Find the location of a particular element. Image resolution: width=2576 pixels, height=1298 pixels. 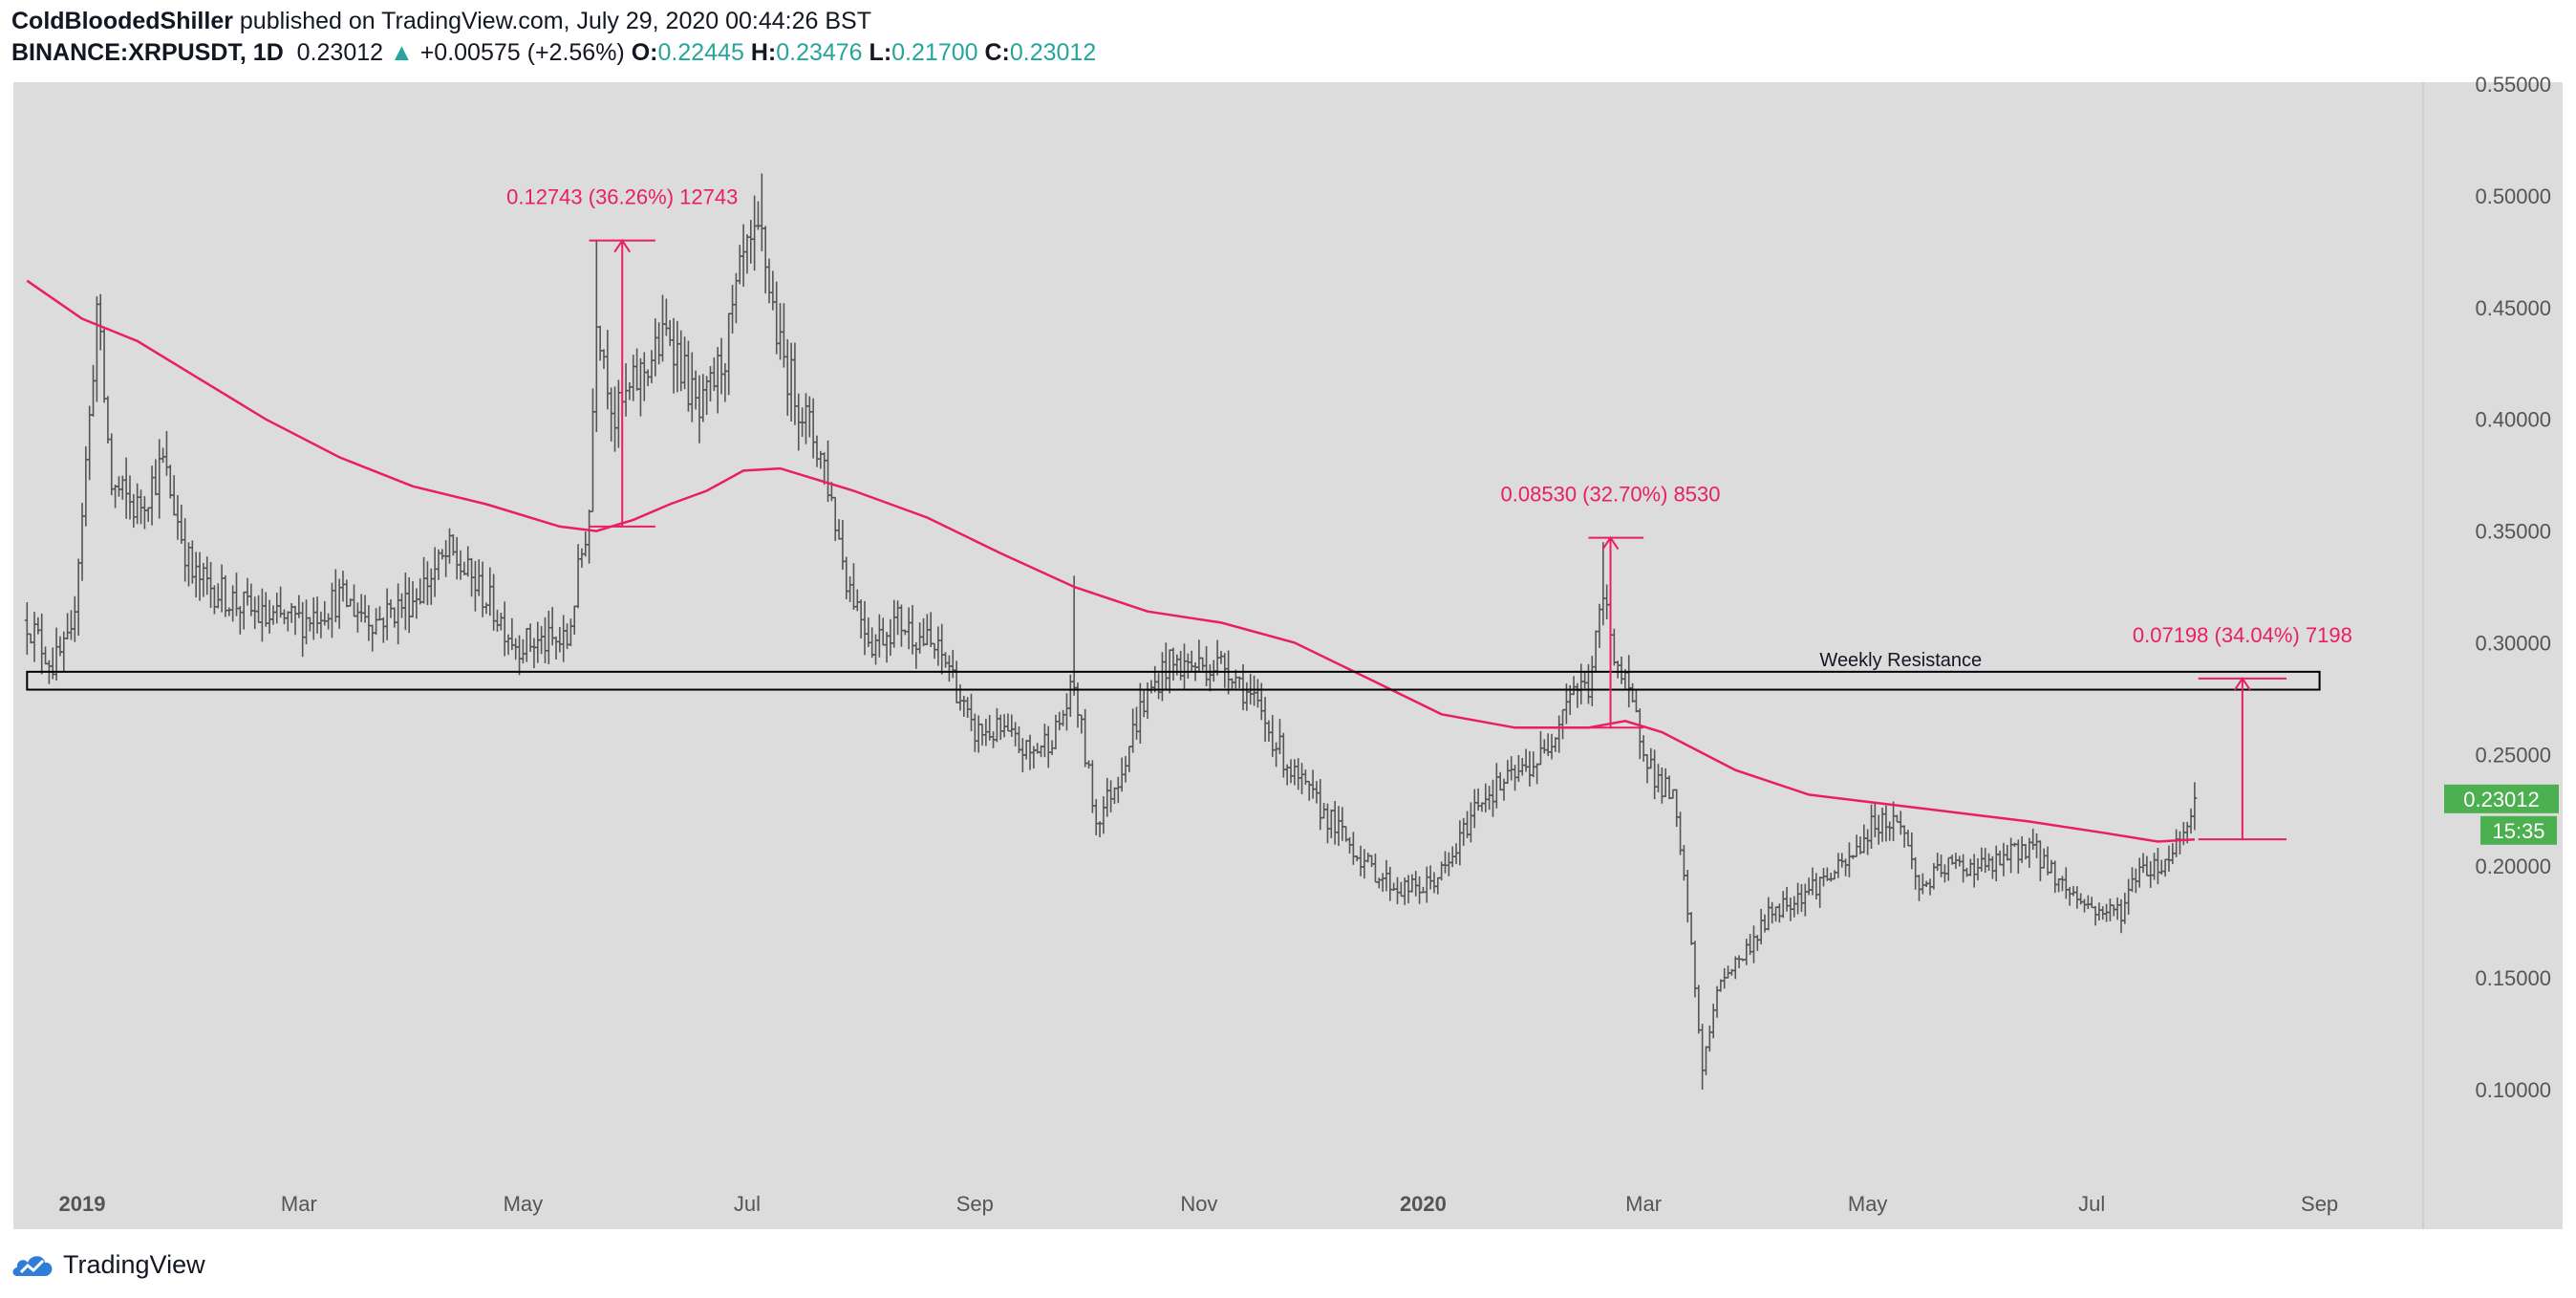

price-tick-label: 0.20000 is located at coordinates (2513, 866).